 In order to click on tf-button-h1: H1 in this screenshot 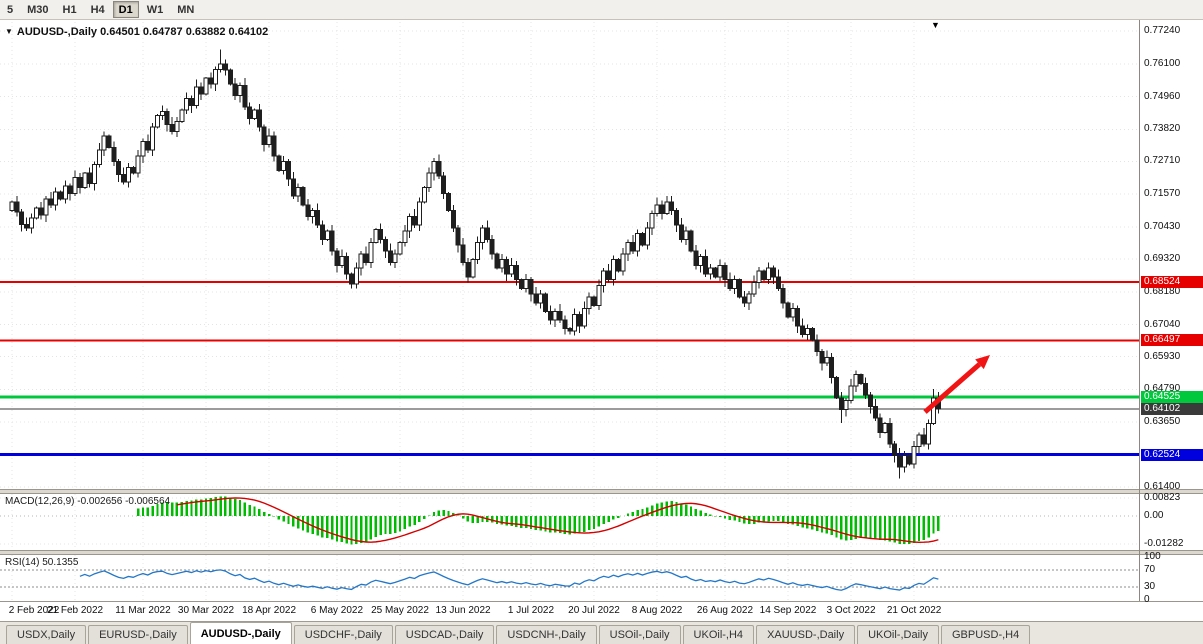, I will do `click(69, 9)`.